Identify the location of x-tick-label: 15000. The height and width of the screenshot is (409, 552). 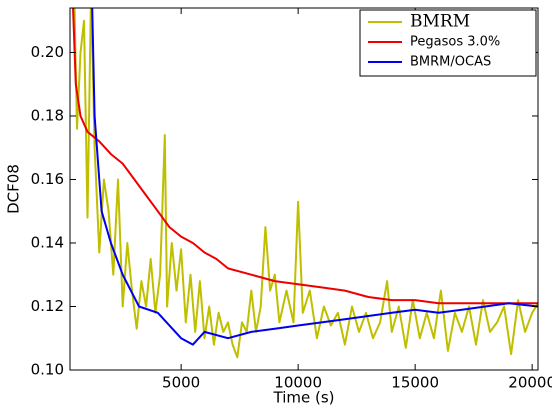
(415, 383).